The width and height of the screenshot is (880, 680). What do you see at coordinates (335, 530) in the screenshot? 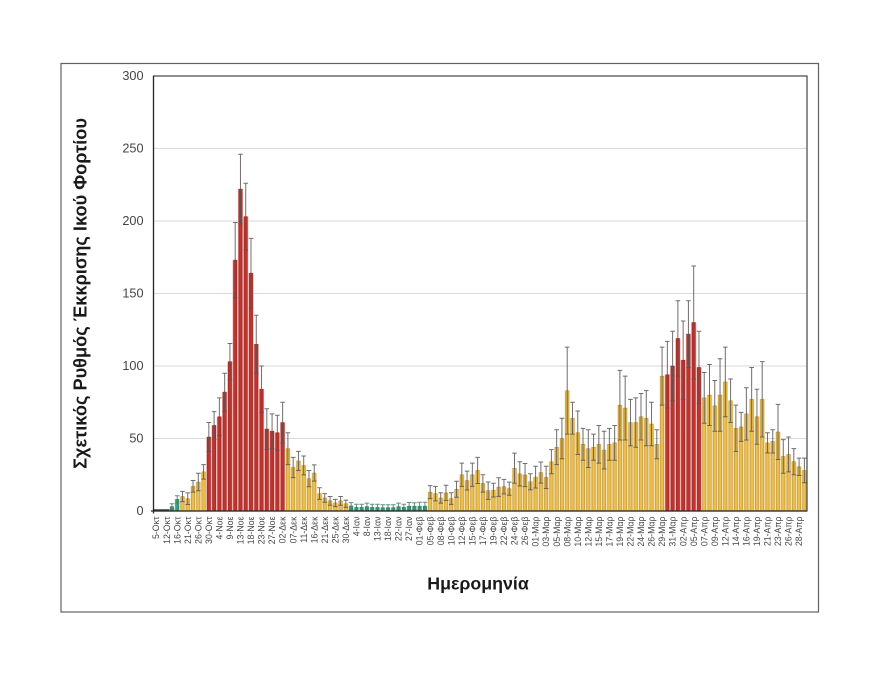
I see `svg-text: 25-Δεκ` at bounding box center [335, 530].